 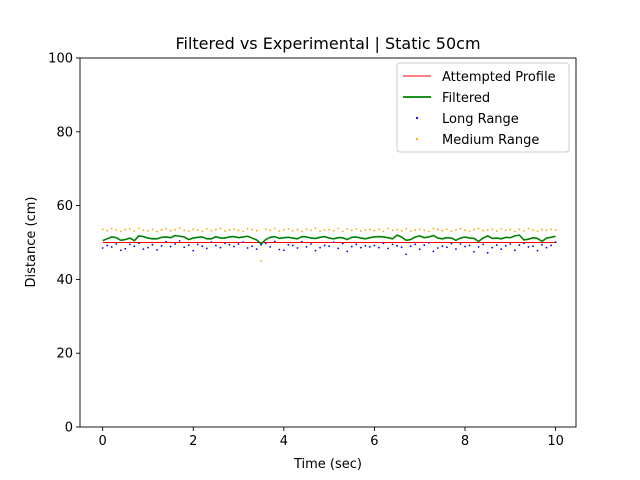 What do you see at coordinates (327, 464) in the screenshot?
I see `x-axis-label: Time (sec)` at bounding box center [327, 464].